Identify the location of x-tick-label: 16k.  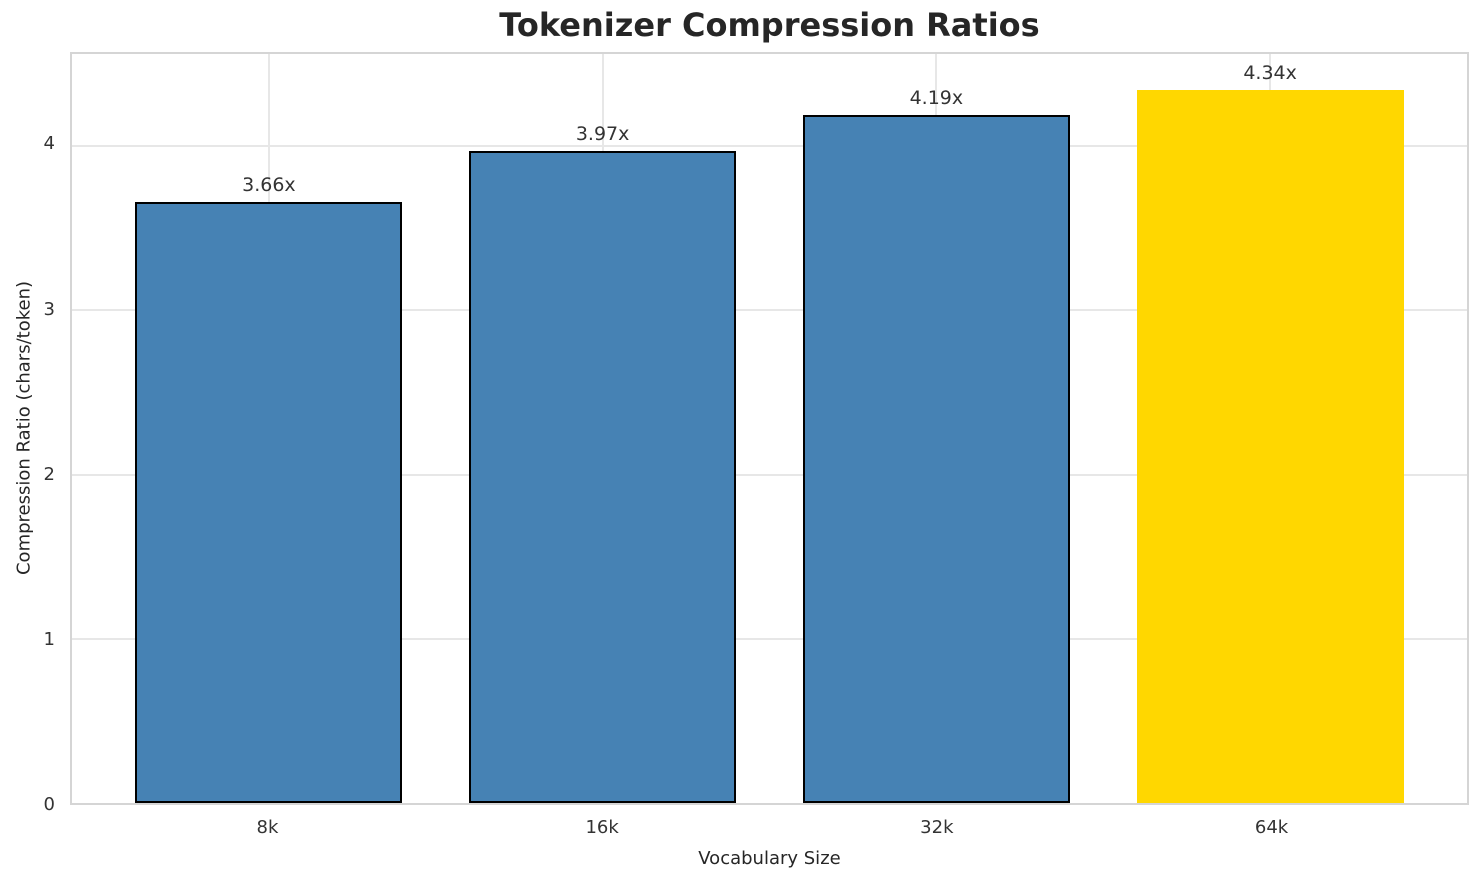
(602, 827).